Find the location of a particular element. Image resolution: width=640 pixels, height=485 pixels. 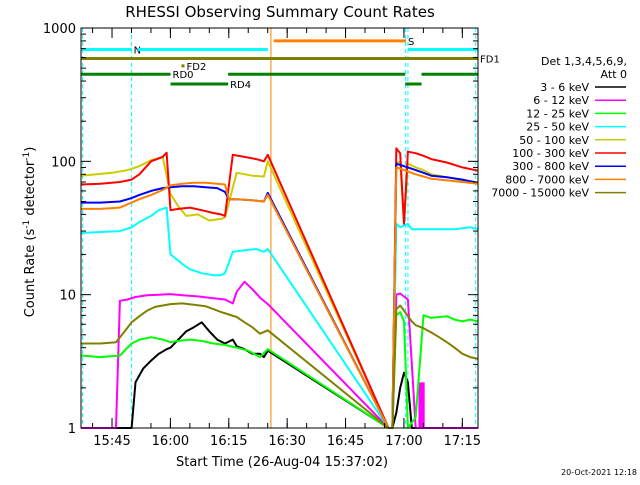

y-axis-label-sup2: -1 is located at coordinates (27, 156).